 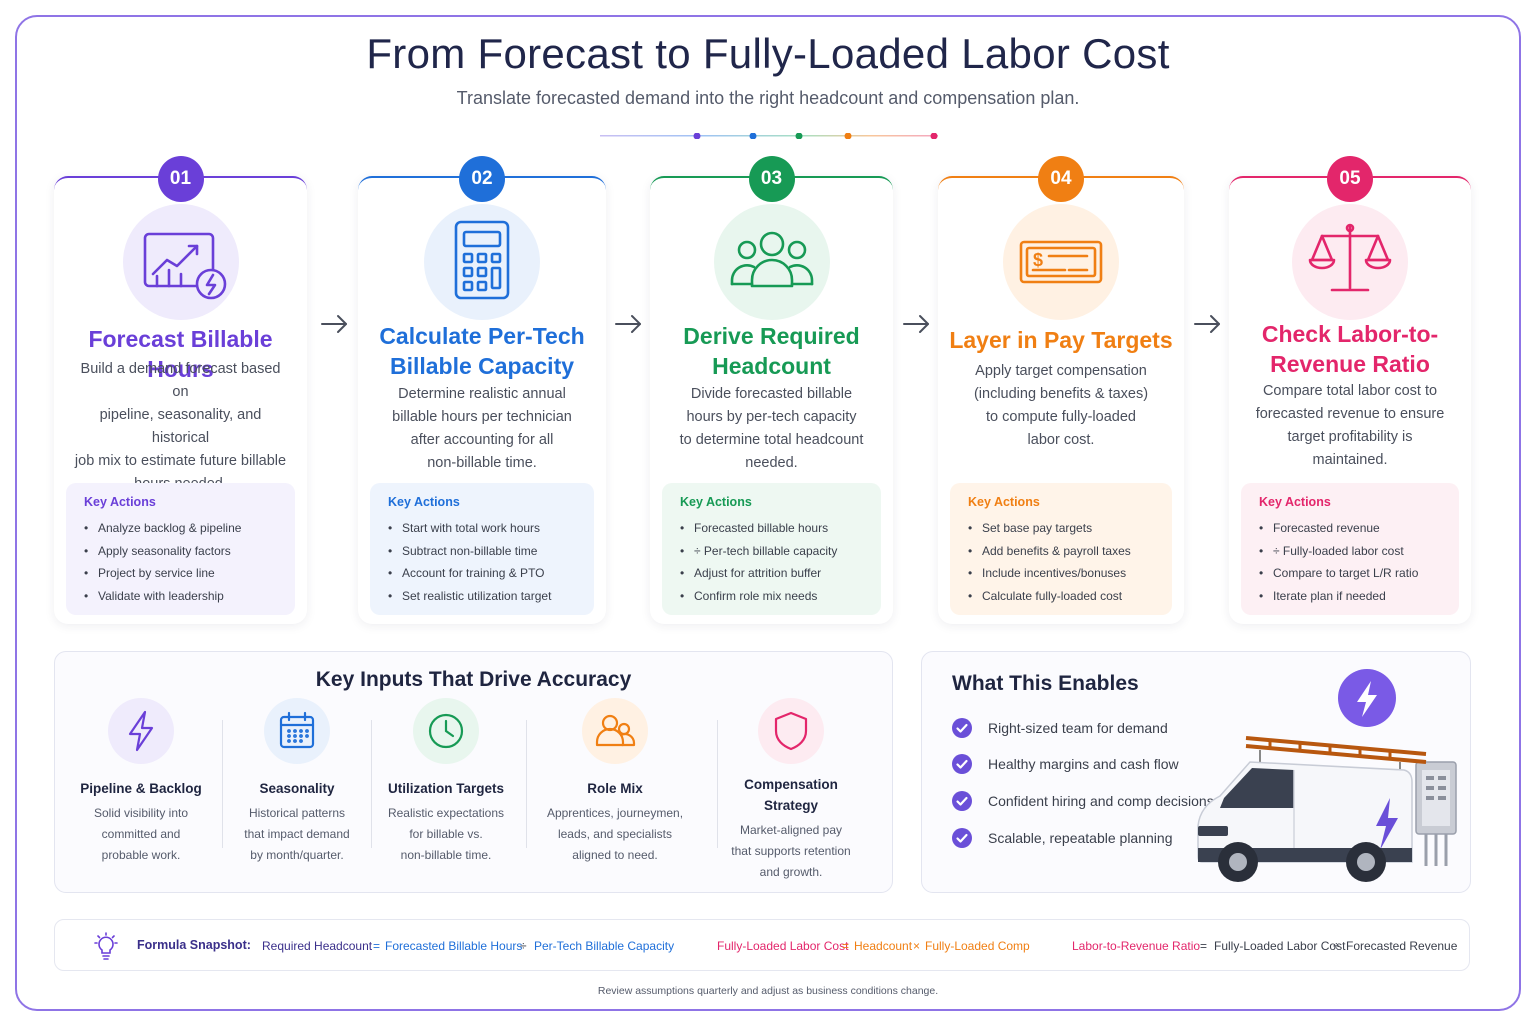 I want to click on action-item: Calculate fully-loaded cost, so click(x=1070, y=596).